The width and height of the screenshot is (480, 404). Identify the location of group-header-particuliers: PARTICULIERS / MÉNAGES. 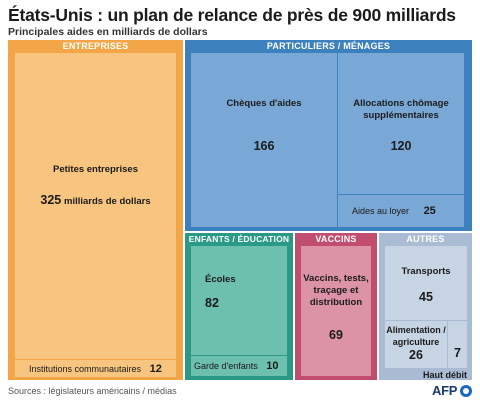
(328, 46).